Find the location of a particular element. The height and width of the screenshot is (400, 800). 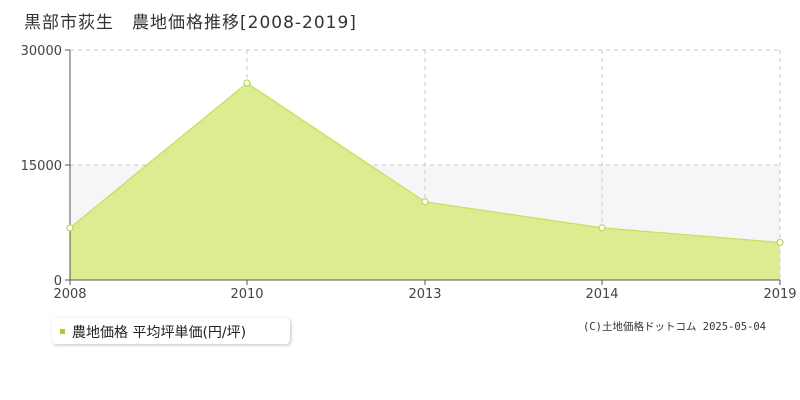

y-tick-label: 15000 is located at coordinates (41, 166).